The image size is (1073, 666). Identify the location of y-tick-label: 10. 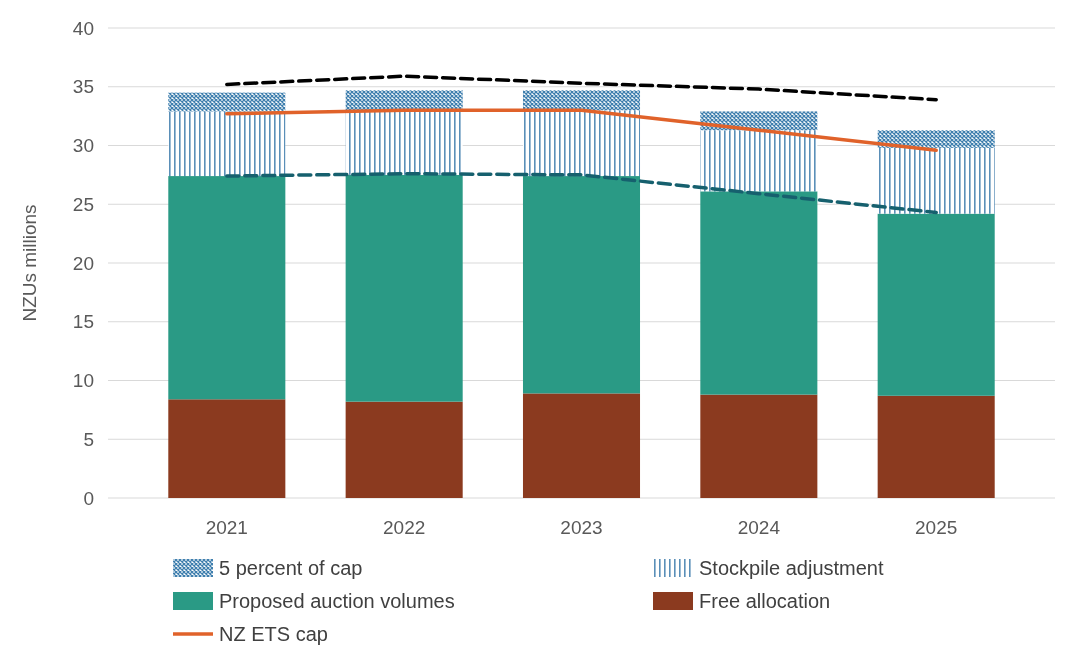
(83, 381).